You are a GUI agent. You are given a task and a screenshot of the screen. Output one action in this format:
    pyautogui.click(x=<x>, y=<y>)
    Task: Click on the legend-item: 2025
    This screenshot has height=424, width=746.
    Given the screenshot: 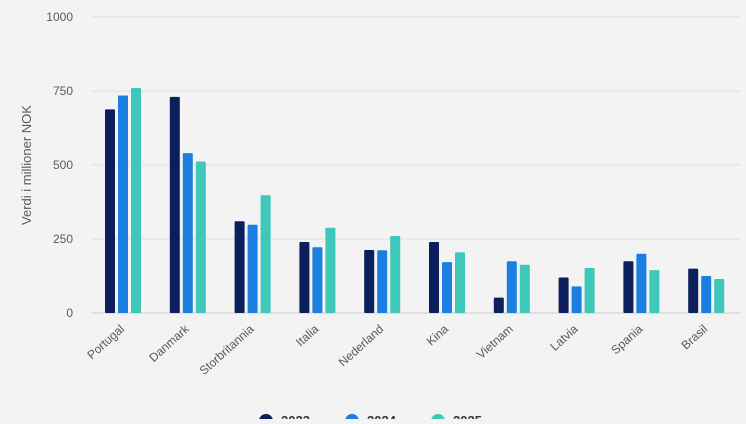 What is the action you would take?
    pyautogui.click(x=456, y=418)
    